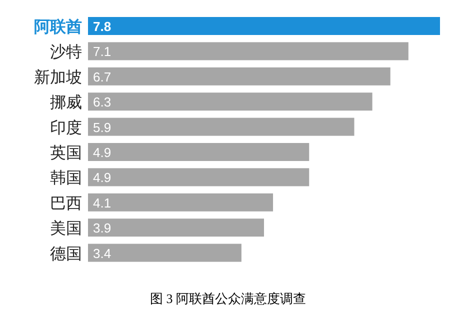  I want to click on text: 图 3 阿联酋公众满意度调查, so click(228, 298).